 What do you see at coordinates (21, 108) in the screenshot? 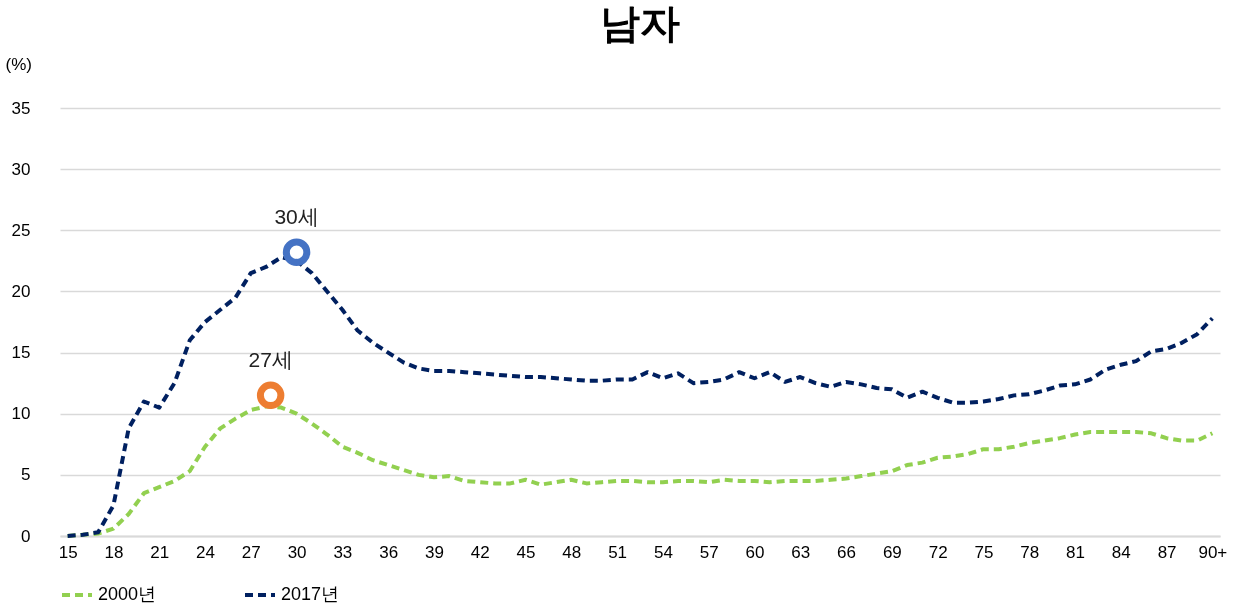
I see `y-tick-label: 35` at bounding box center [21, 108].